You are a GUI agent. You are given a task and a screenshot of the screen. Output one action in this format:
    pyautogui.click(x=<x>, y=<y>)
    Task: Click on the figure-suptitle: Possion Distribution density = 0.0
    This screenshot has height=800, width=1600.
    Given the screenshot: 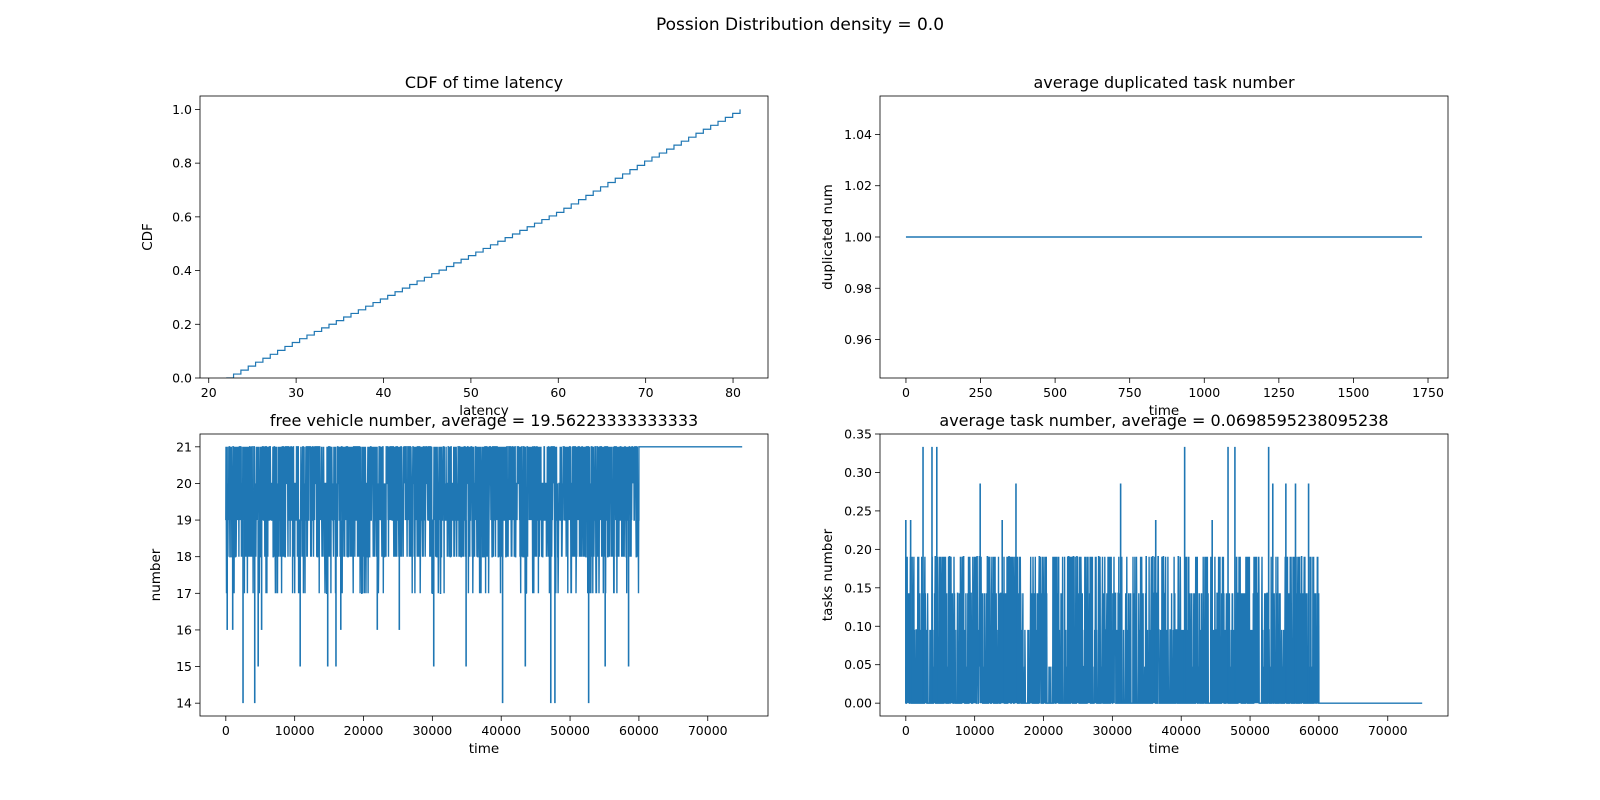 What is the action you would take?
    pyautogui.click(x=800, y=25)
    